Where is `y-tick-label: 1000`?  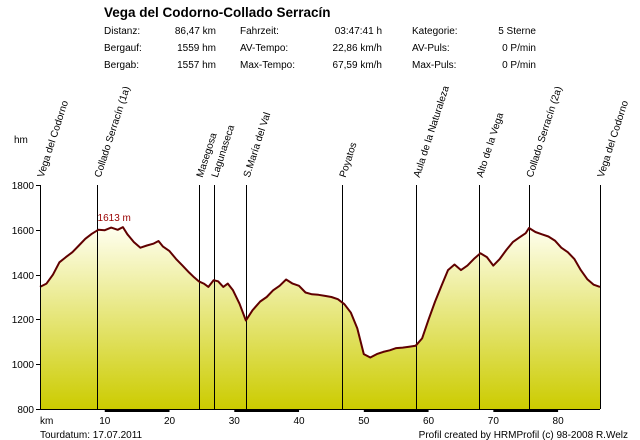 y-tick-label: 1000 is located at coordinates (23, 365).